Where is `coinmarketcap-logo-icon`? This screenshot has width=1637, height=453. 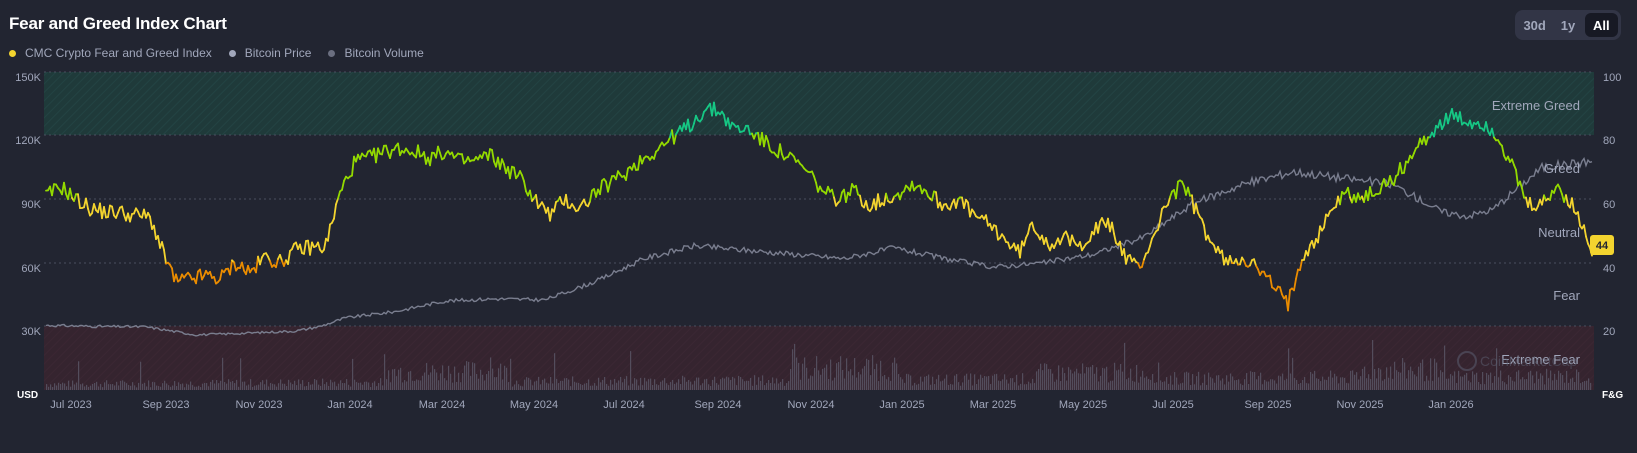 coinmarketcap-logo-icon is located at coordinates (1467, 361).